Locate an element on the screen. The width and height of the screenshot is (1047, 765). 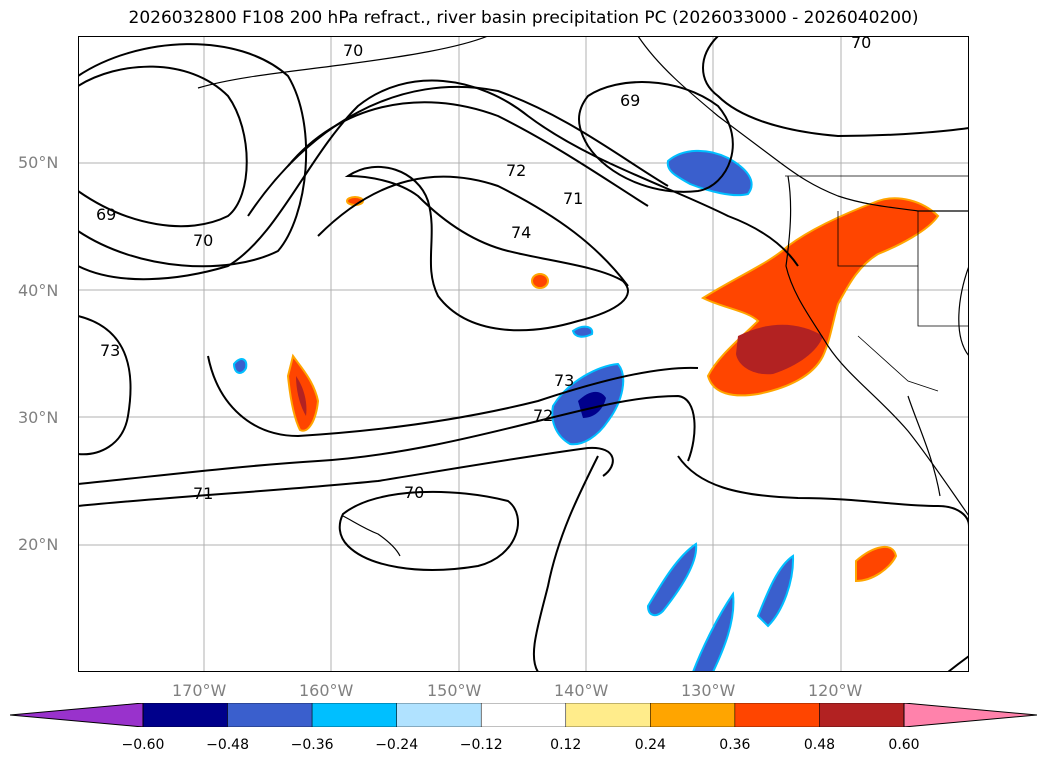
positive-blob-south is located at coordinates (876, 564).